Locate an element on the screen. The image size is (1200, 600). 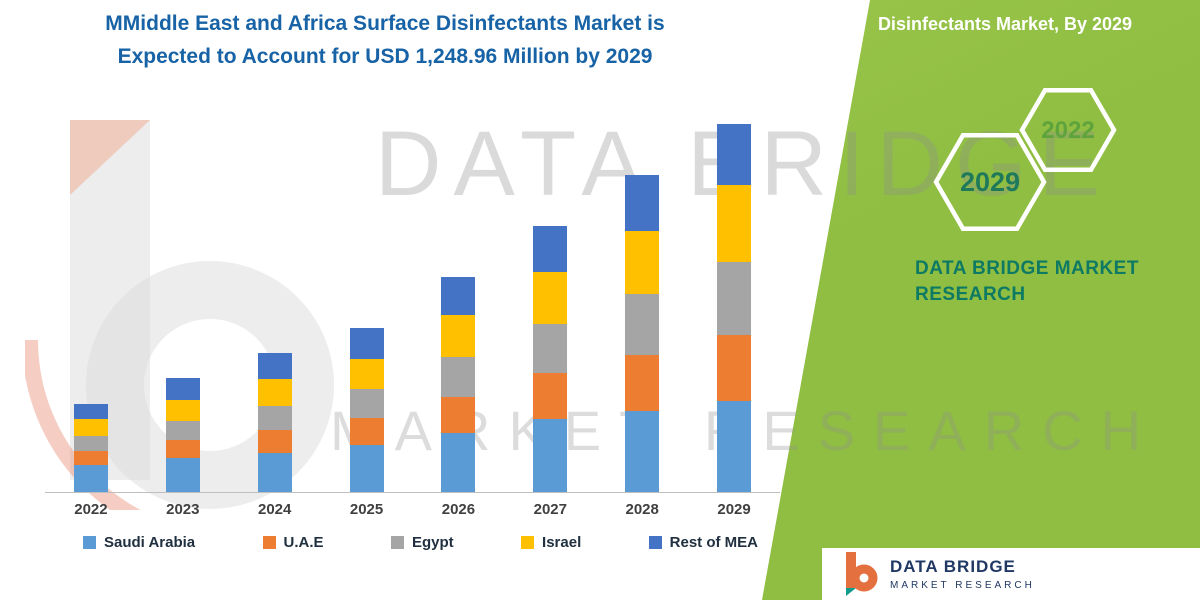
bar-column-2022 is located at coordinates (91, 447).